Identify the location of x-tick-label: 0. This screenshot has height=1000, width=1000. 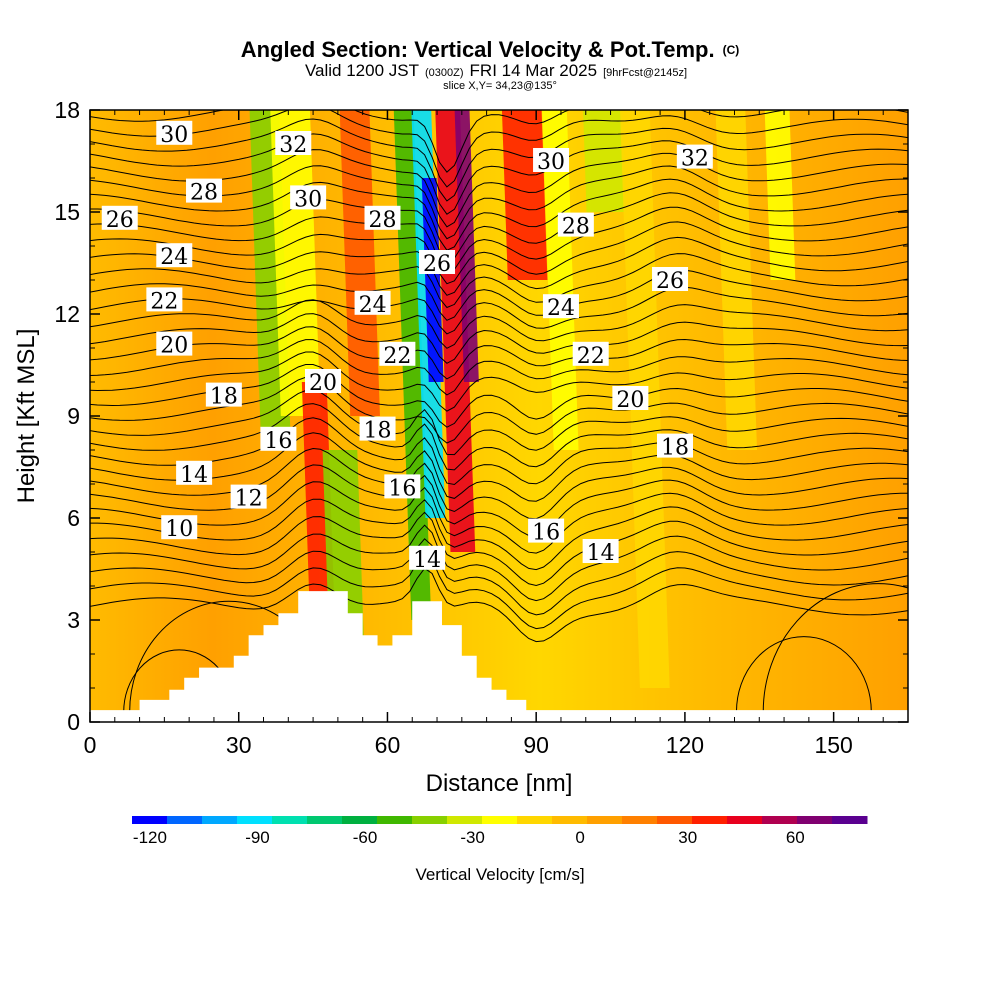
(90, 745).